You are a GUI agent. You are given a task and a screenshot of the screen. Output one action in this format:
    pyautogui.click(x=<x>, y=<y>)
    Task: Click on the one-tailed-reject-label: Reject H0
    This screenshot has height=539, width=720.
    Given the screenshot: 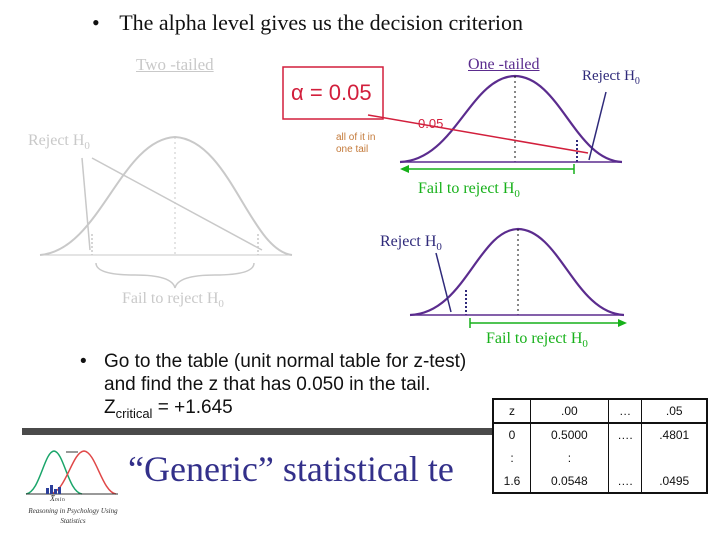 What is the action you would take?
    pyautogui.click(x=611, y=77)
    